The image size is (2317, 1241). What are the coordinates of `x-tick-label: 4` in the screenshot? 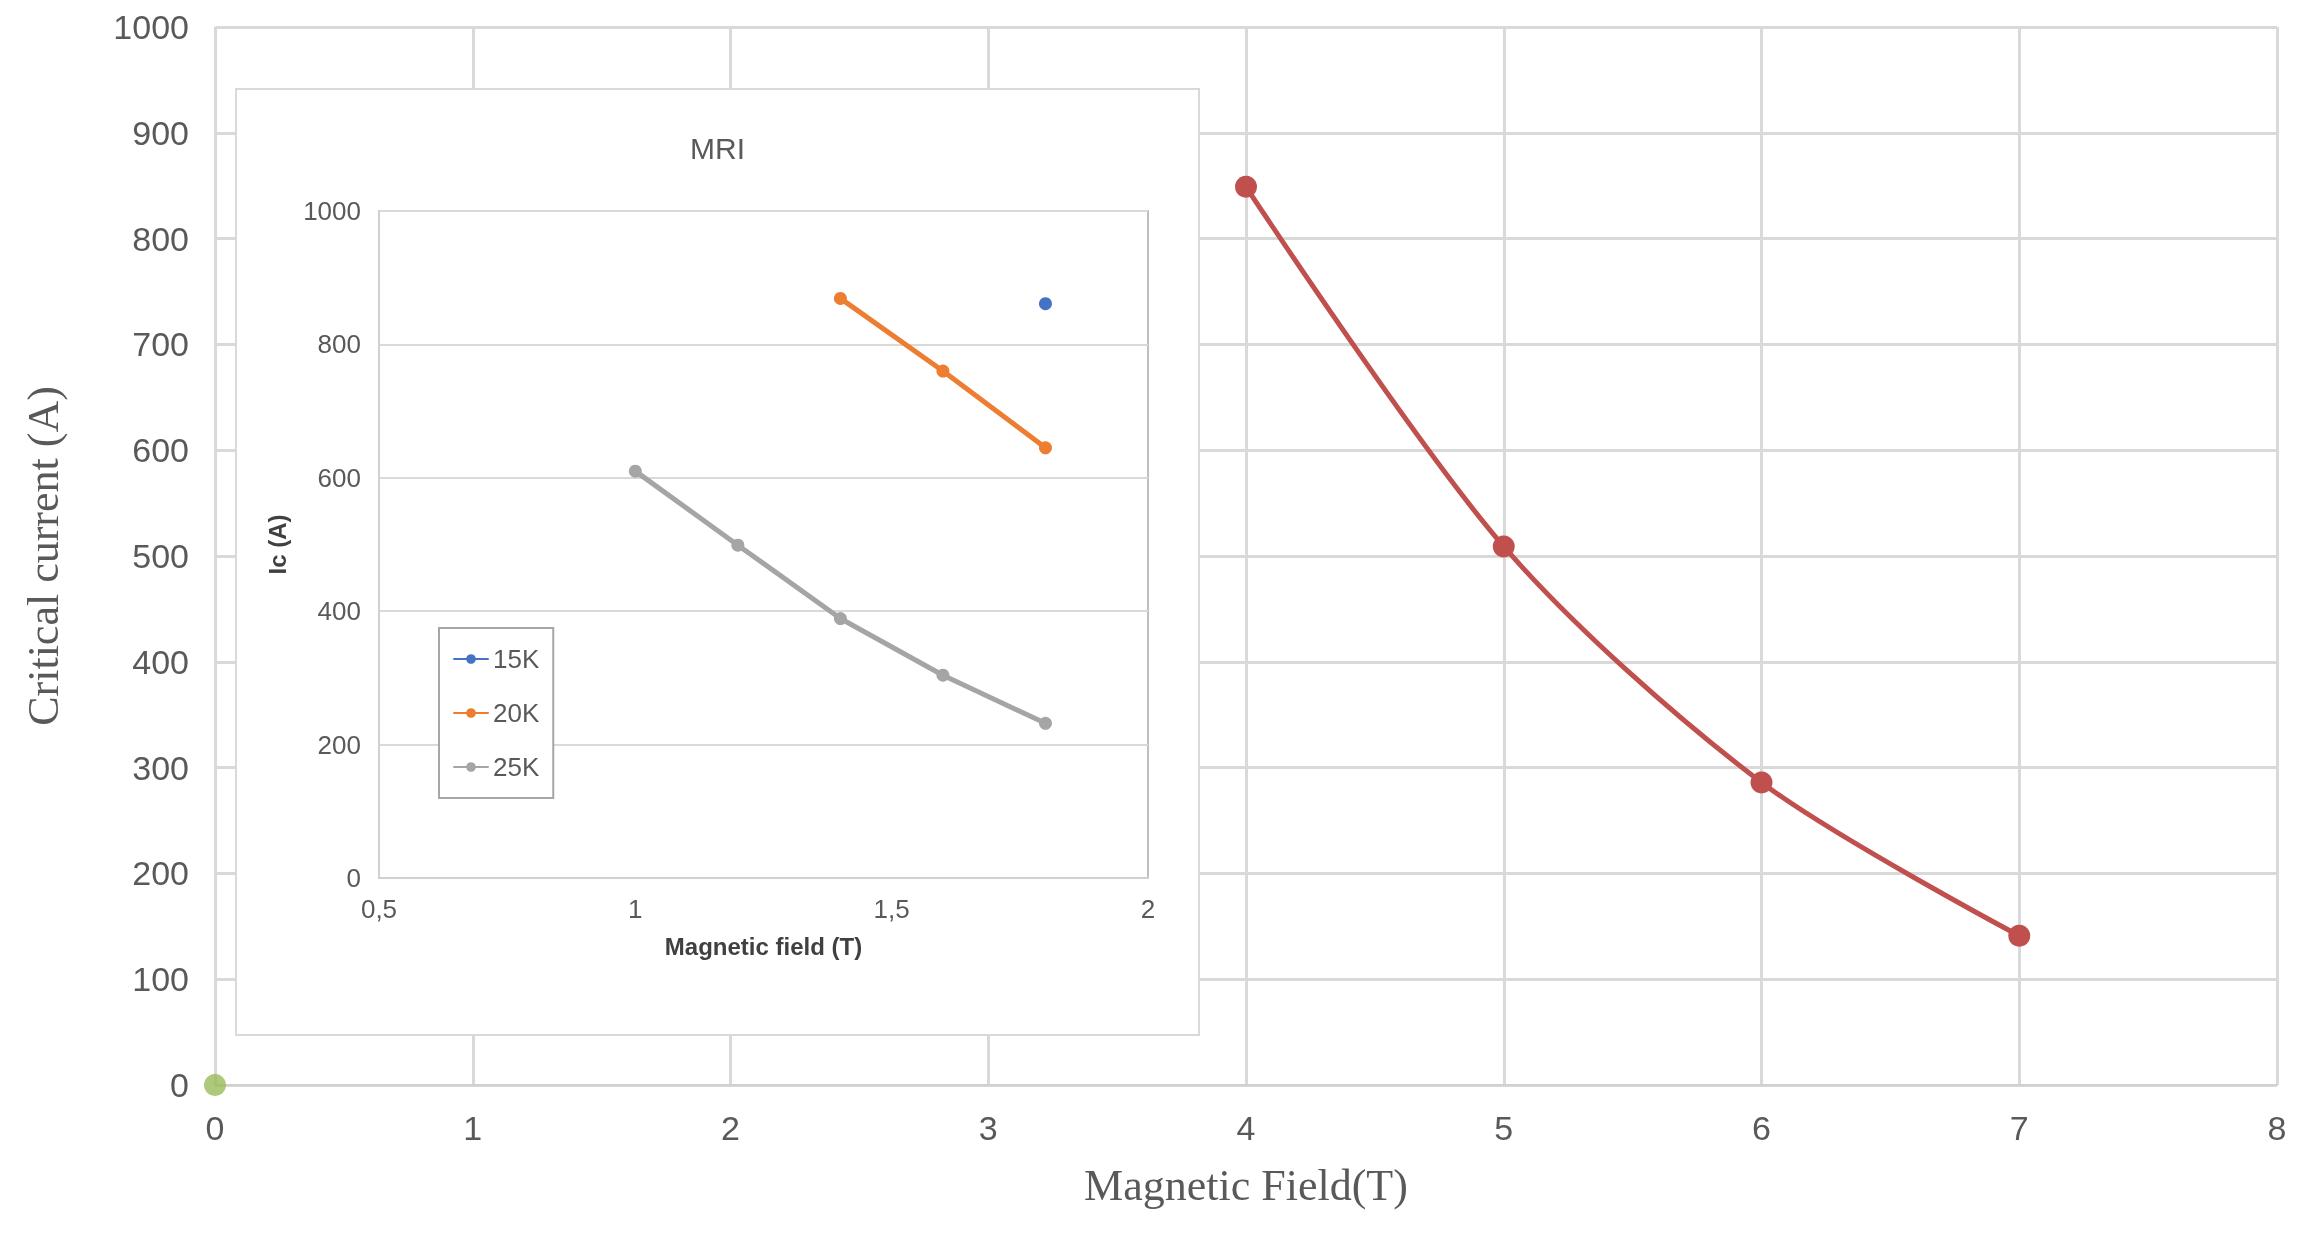 It's located at (1246, 1128).